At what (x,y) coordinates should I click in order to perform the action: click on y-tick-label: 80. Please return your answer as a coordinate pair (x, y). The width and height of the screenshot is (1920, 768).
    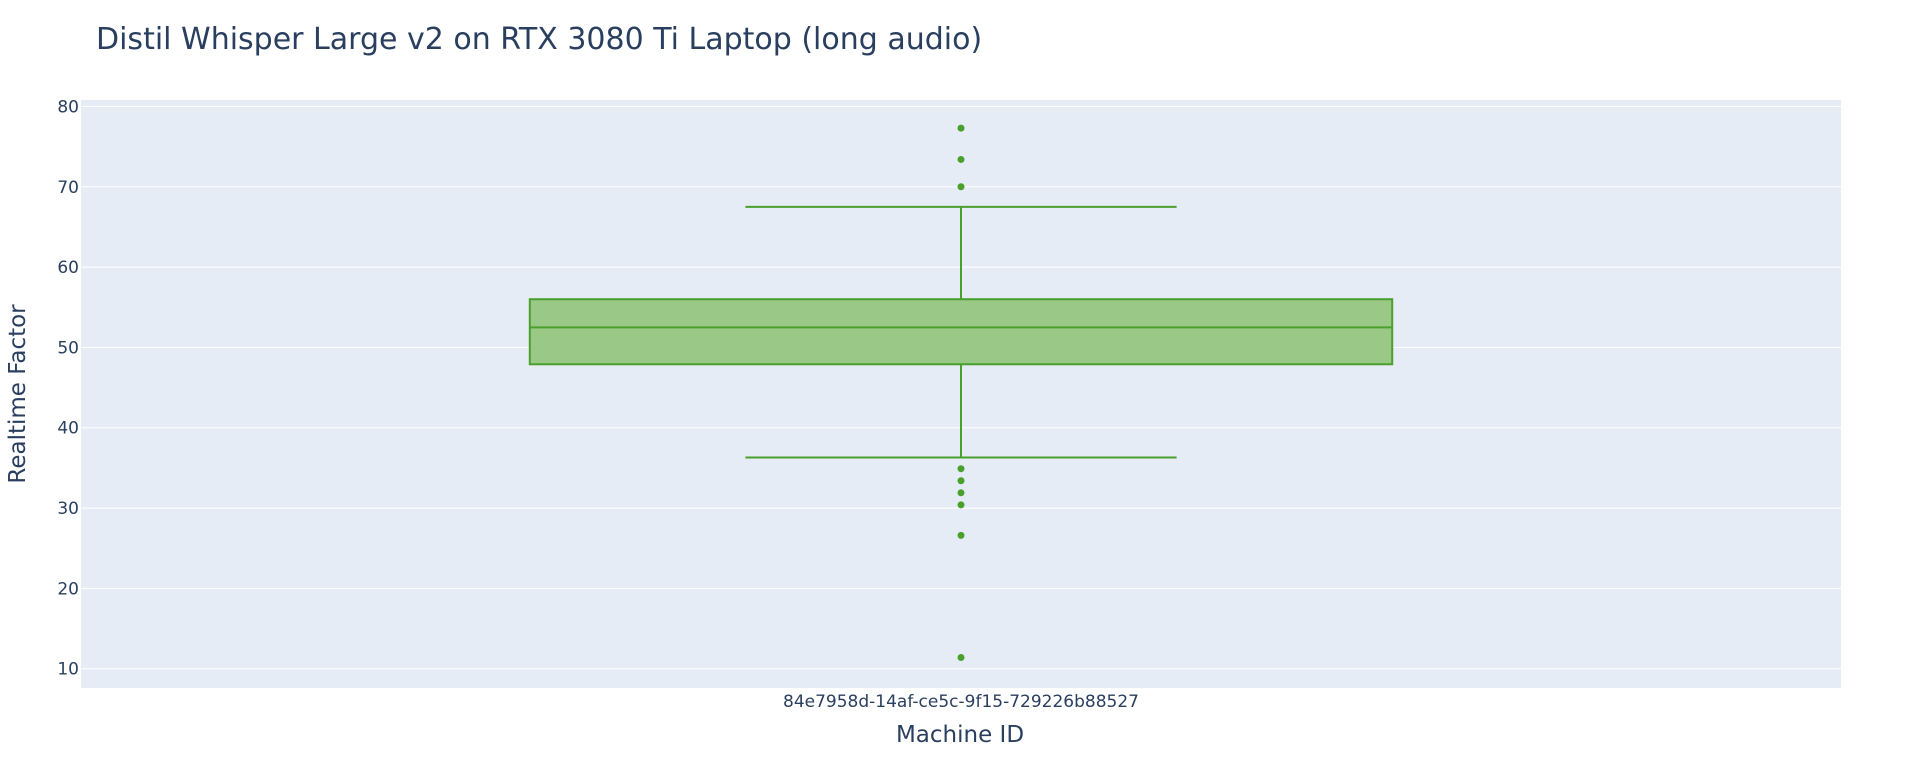
    Looking at the image, I should click on (68, 107).